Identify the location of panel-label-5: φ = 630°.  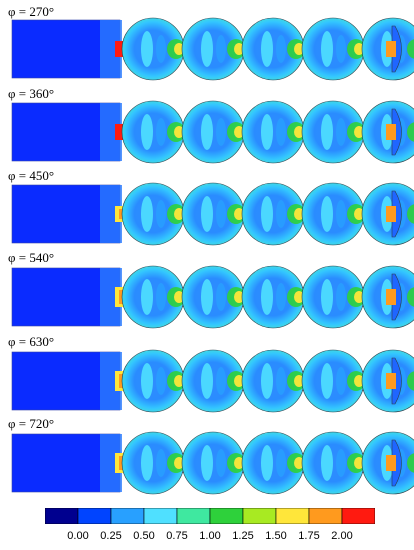
(31, 341).